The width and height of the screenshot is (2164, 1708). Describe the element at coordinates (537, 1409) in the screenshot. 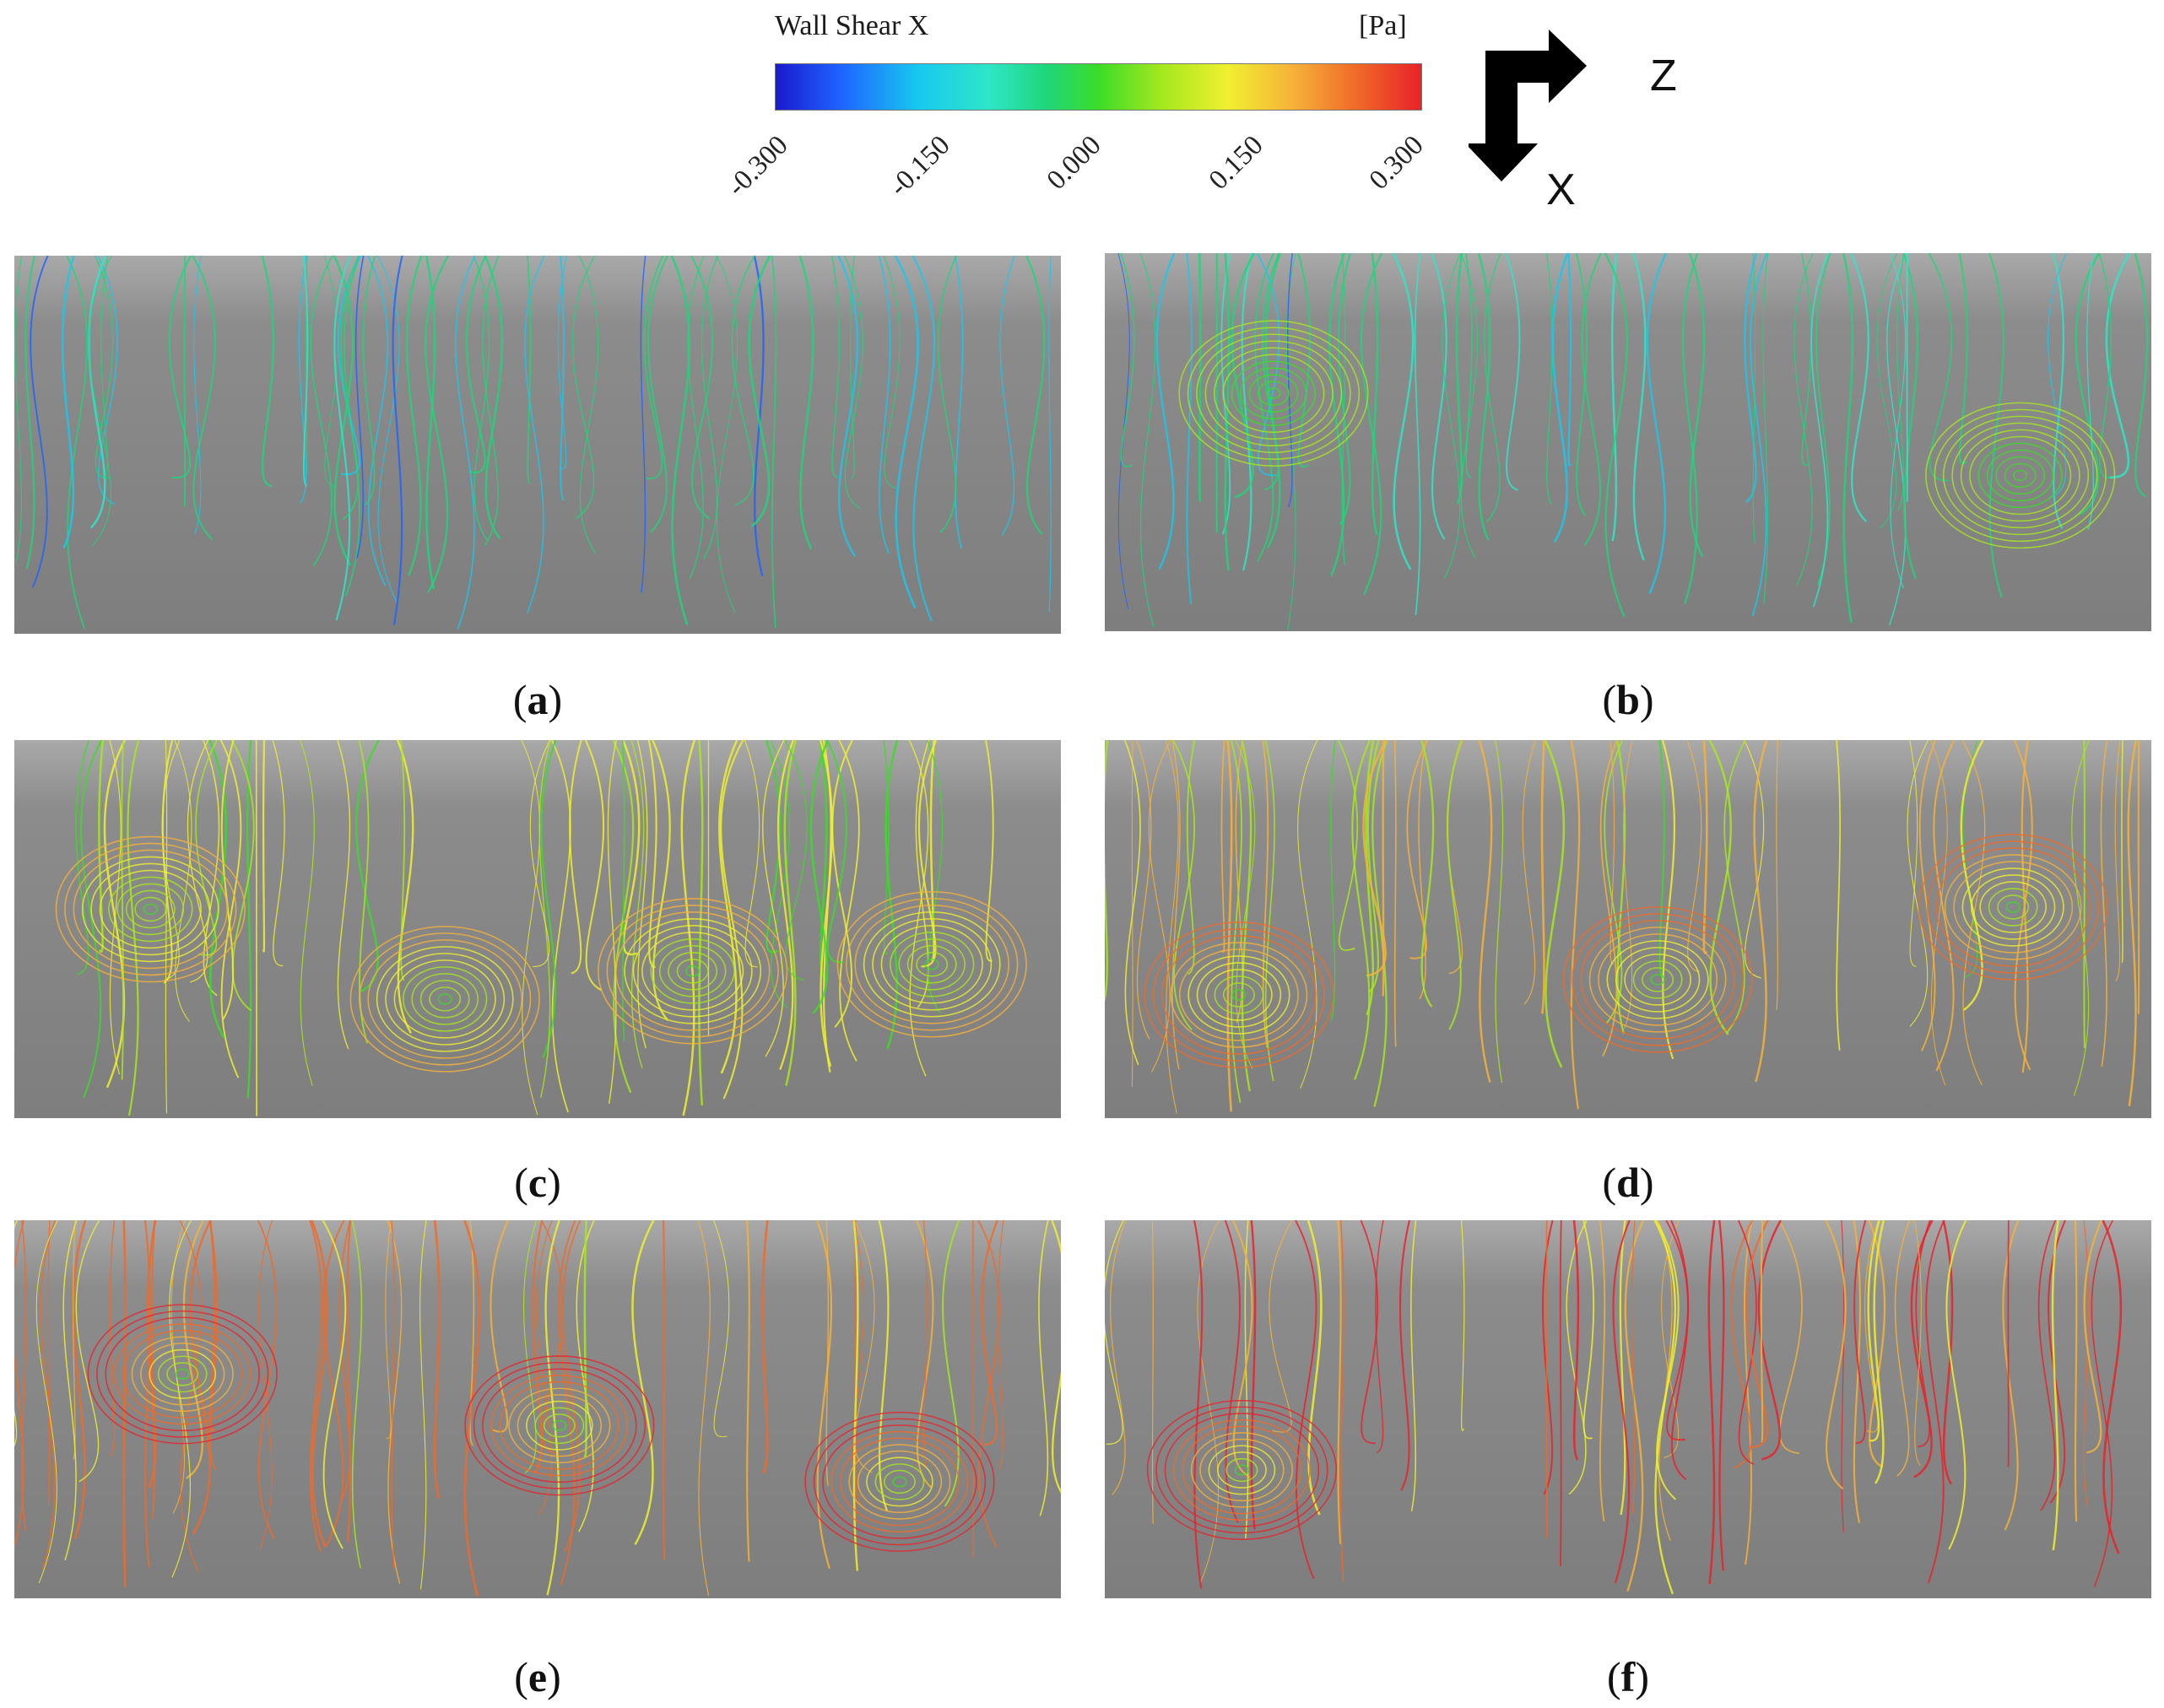

I see `panel-e` at that location.